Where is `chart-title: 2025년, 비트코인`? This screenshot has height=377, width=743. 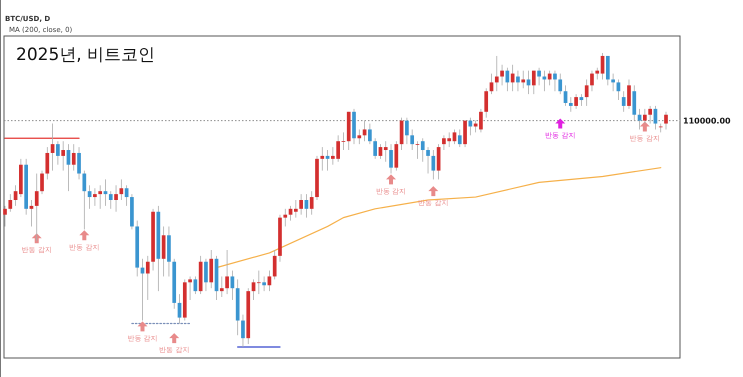 chart-title: 2025년, 비트코인 is located at coordinates (86, 55).